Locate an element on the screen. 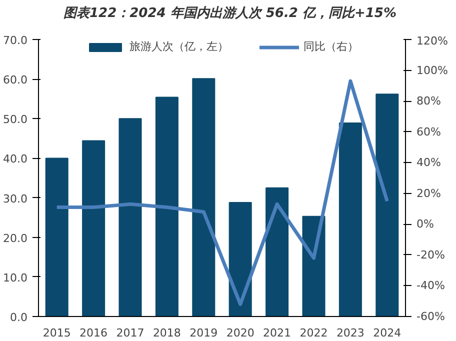 This screenshot has width=456, height=341. y2-tick-label: 80% is located at coordinates (428, 101).